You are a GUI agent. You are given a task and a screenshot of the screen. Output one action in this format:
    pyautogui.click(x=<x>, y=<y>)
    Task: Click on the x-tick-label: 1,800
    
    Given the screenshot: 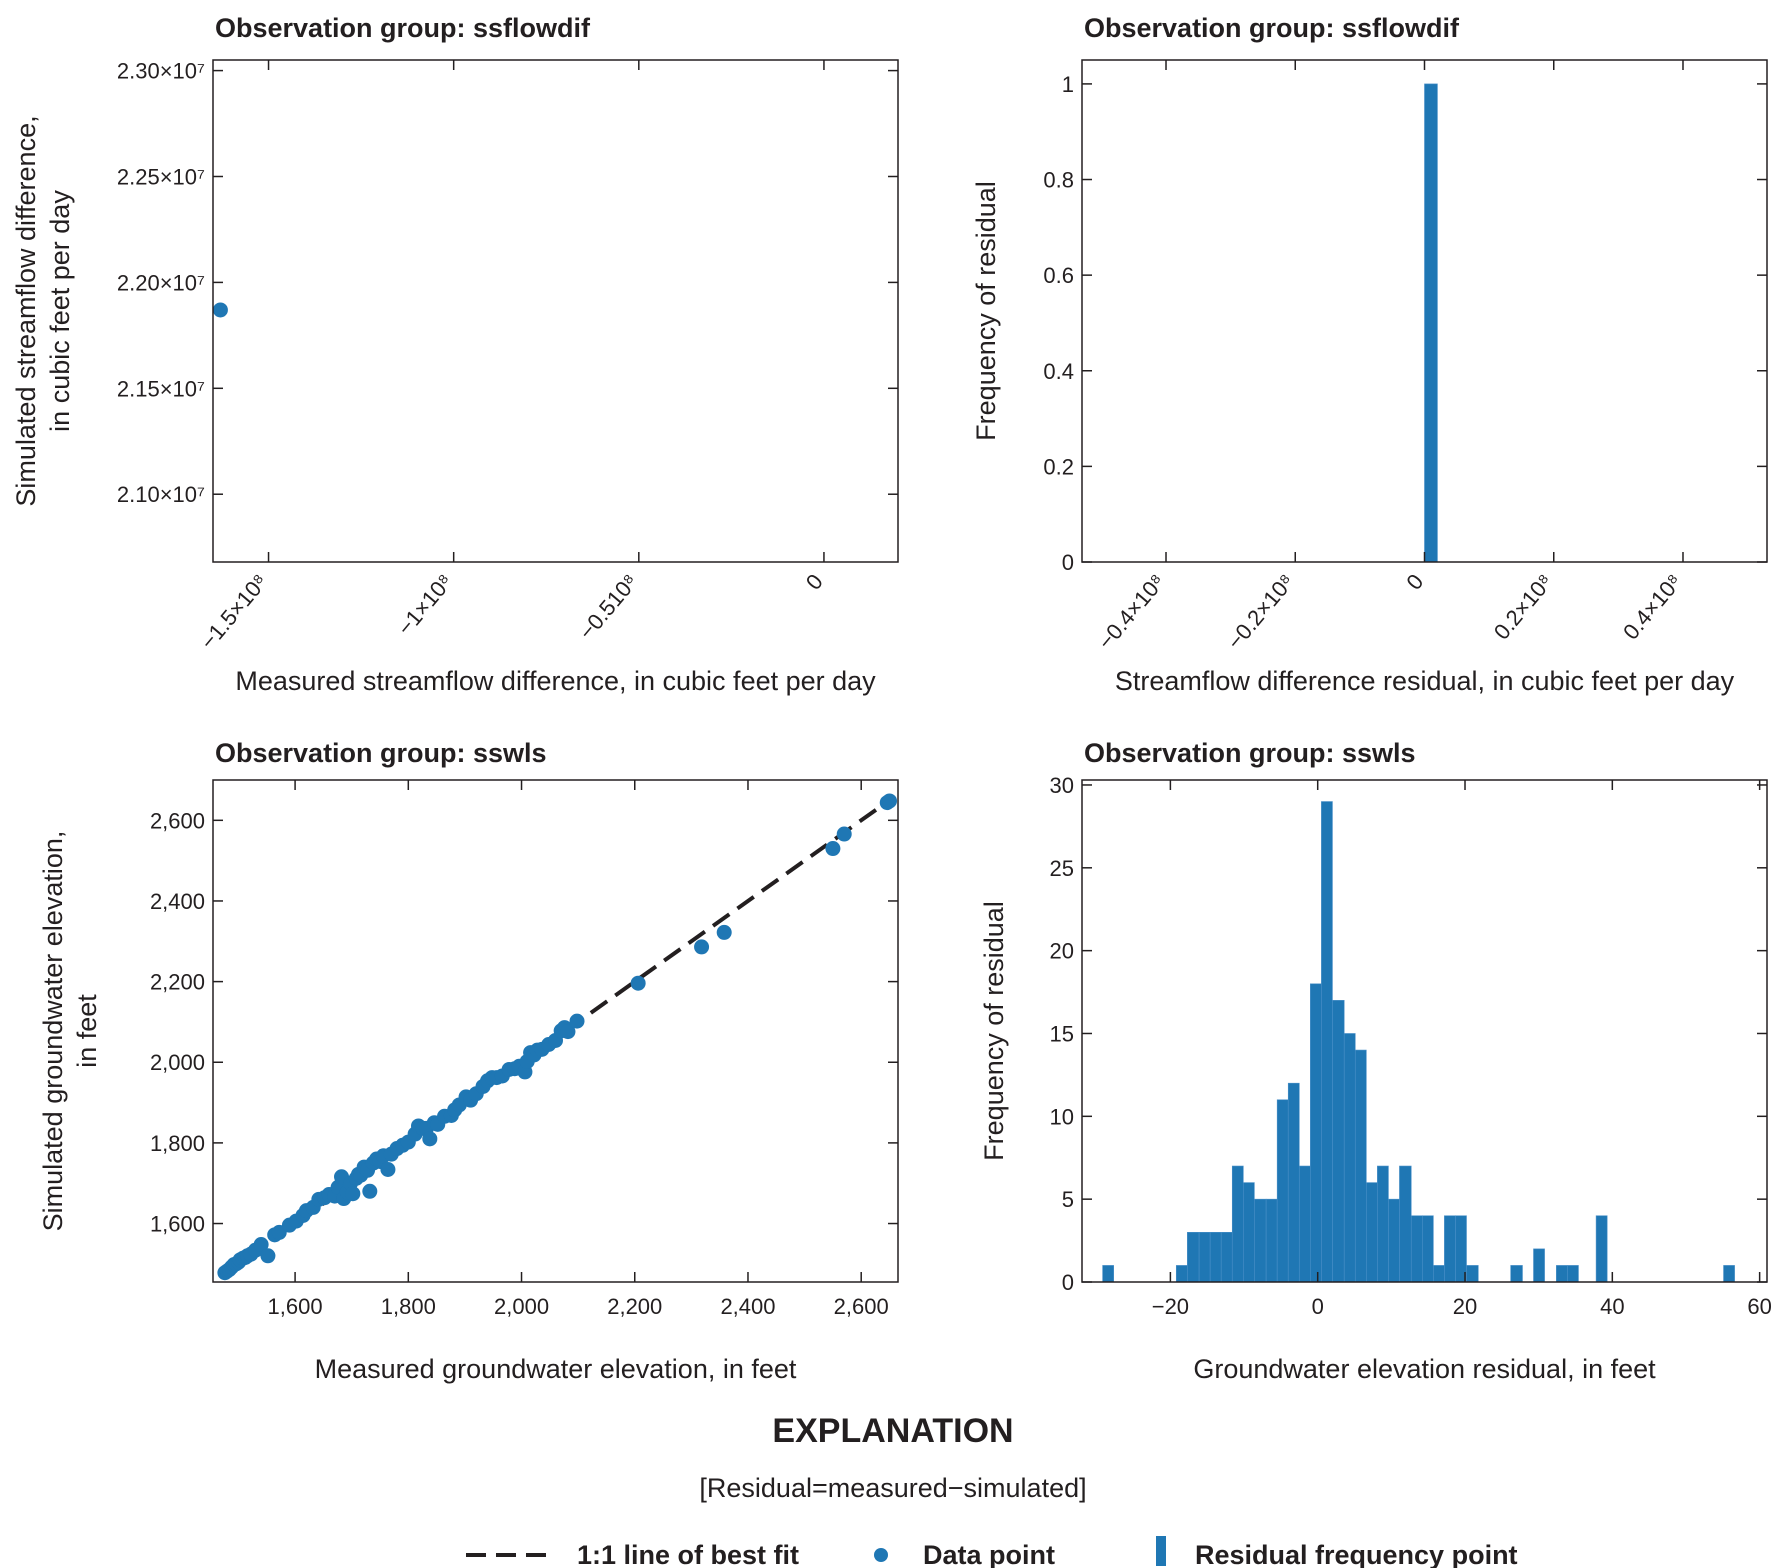 What is the action you would take?
    pyautogui.click(x=408, y=1306)
    